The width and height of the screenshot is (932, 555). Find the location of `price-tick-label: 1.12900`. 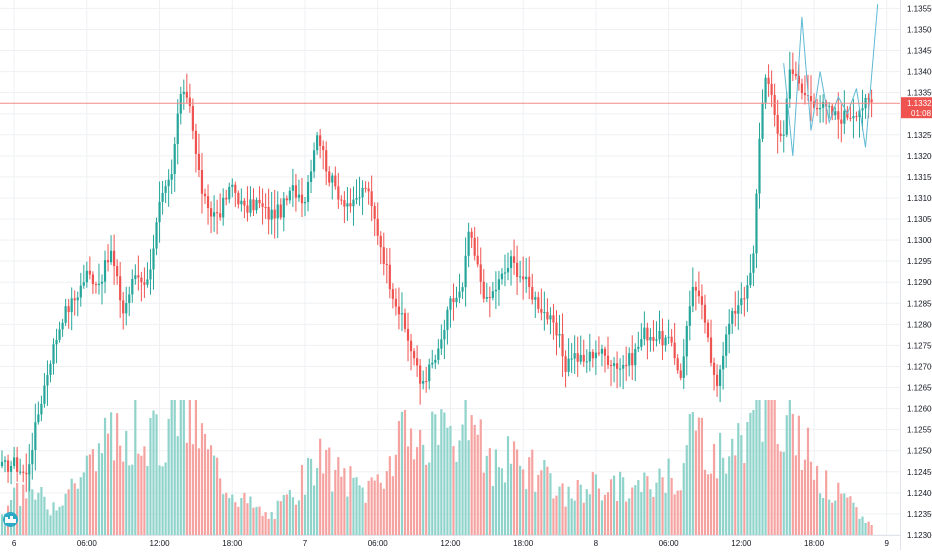

price-tick-label: 1.12900 is located at coordinates (919, 282).